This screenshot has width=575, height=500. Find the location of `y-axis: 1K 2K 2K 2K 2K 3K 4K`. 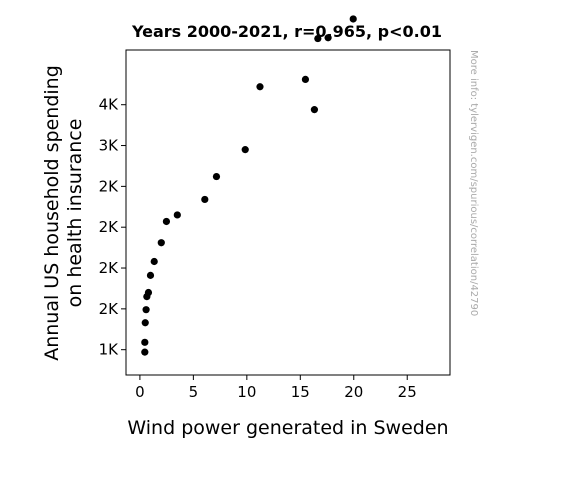

y-axis: 1K 2K 2K 2K 2K 3K 4K is located at coordinates (112, 227).